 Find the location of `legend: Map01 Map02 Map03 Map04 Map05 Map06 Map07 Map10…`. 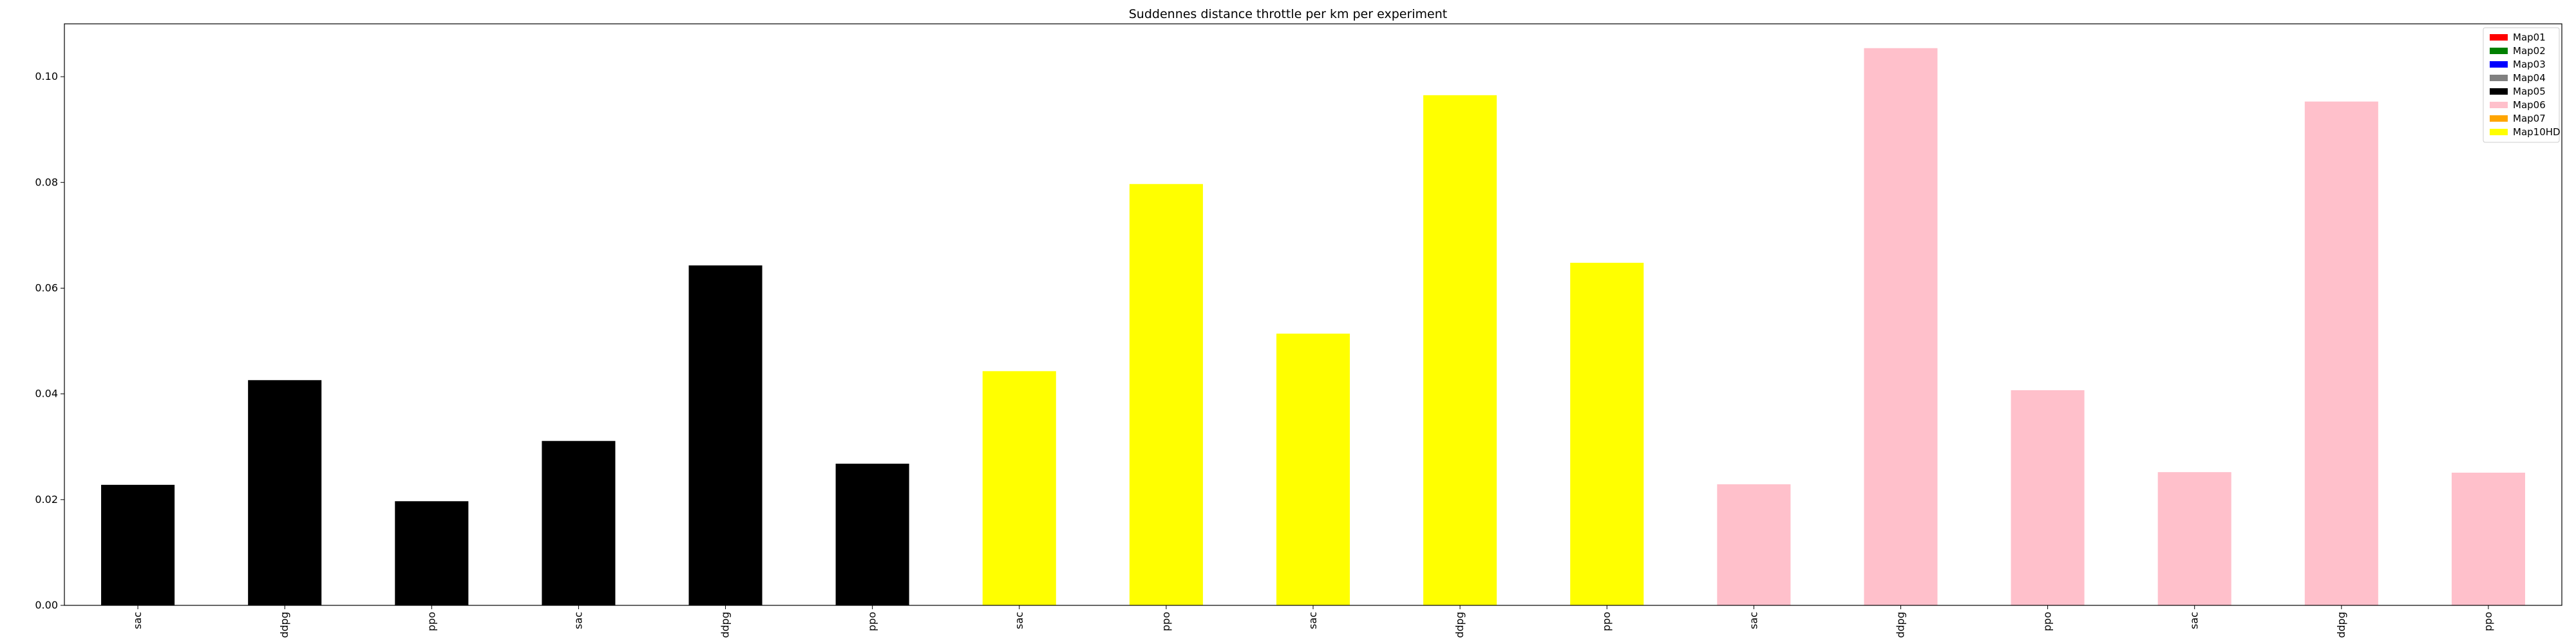

legend: Map01 Map02 Map03 Map04 Map05 Map06 Map07 Map10… is located at coordinates (2522, 85).